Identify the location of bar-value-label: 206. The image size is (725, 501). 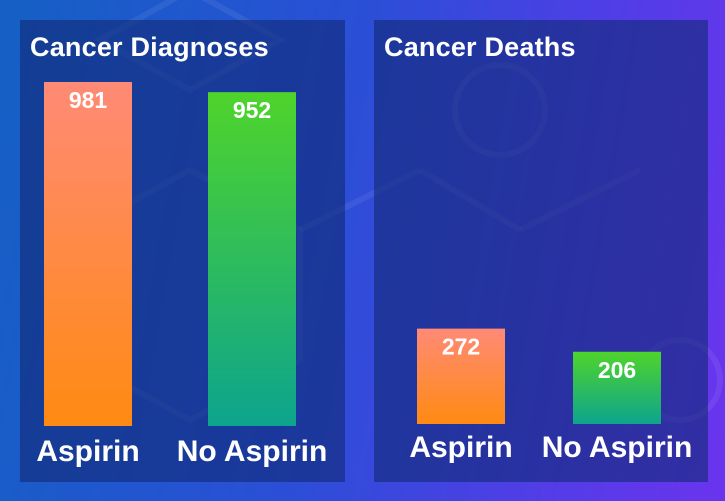
(617, 370).